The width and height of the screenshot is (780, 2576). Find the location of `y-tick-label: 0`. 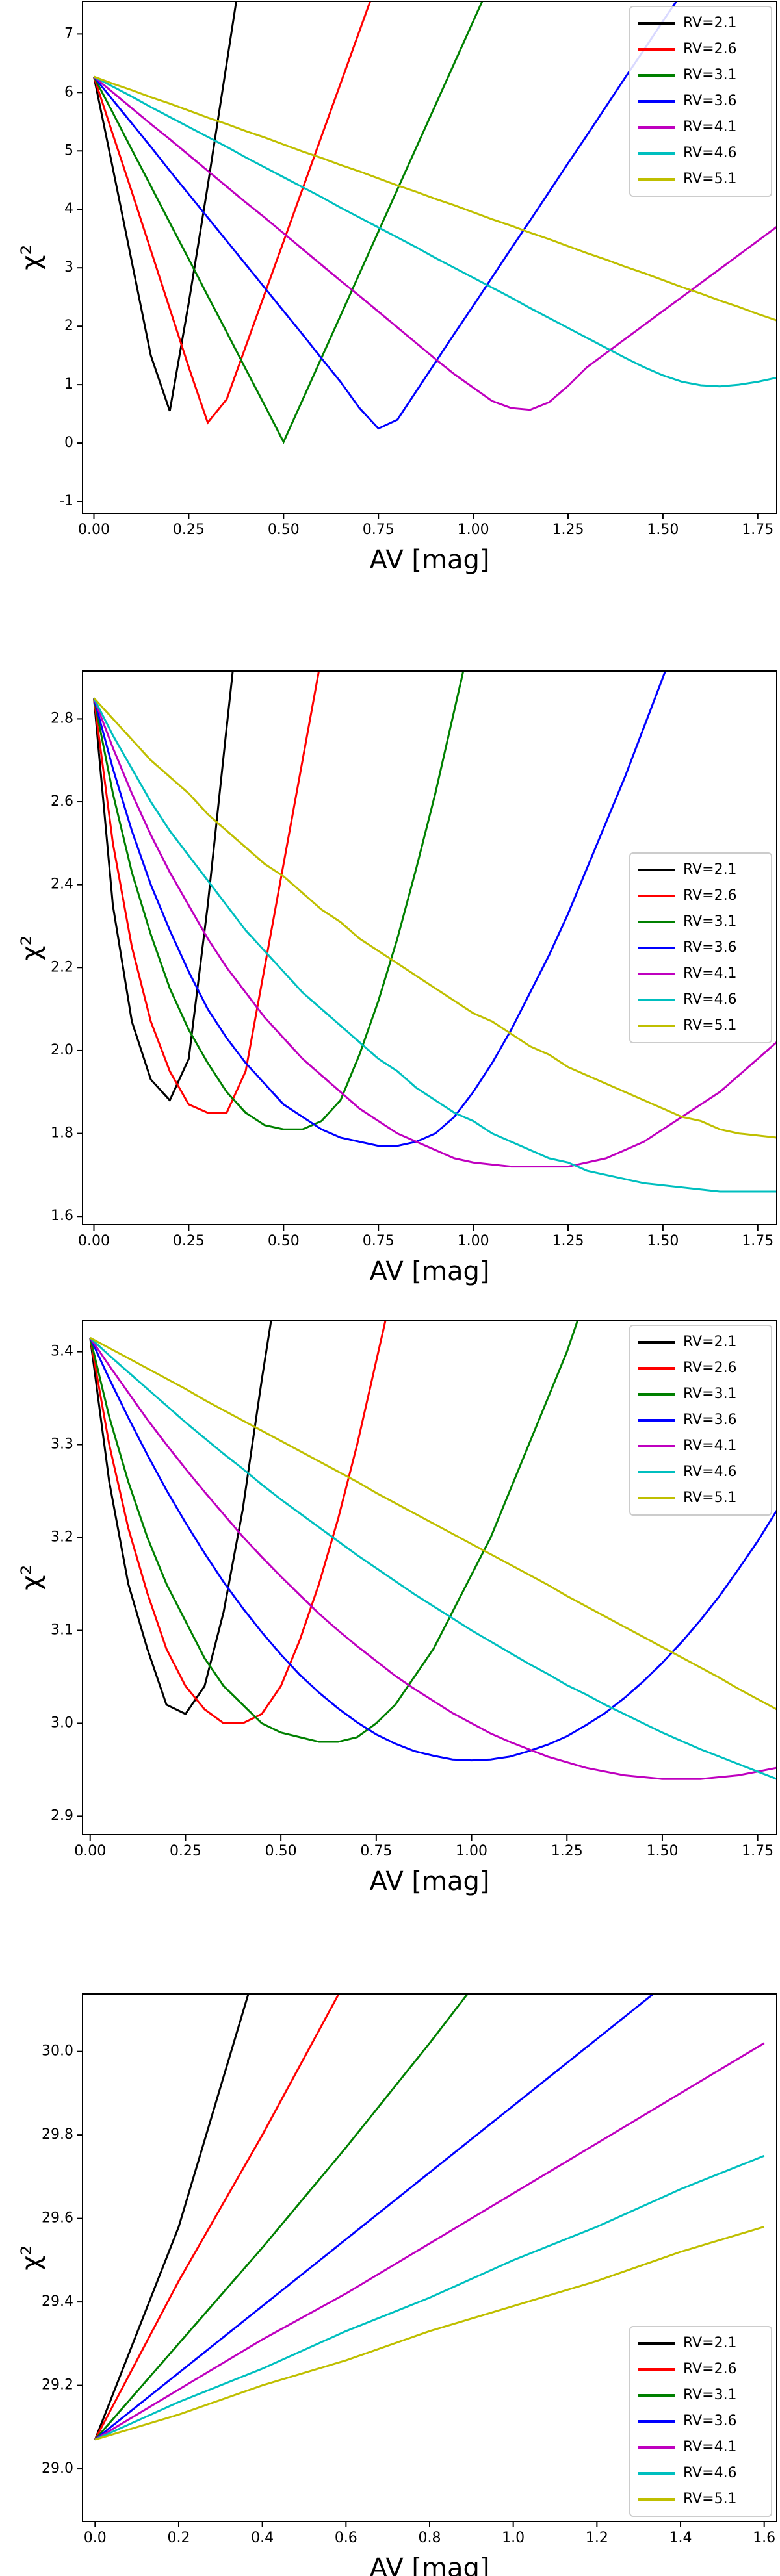

y-tick-label: 0 is located at coordinates (68, 443).